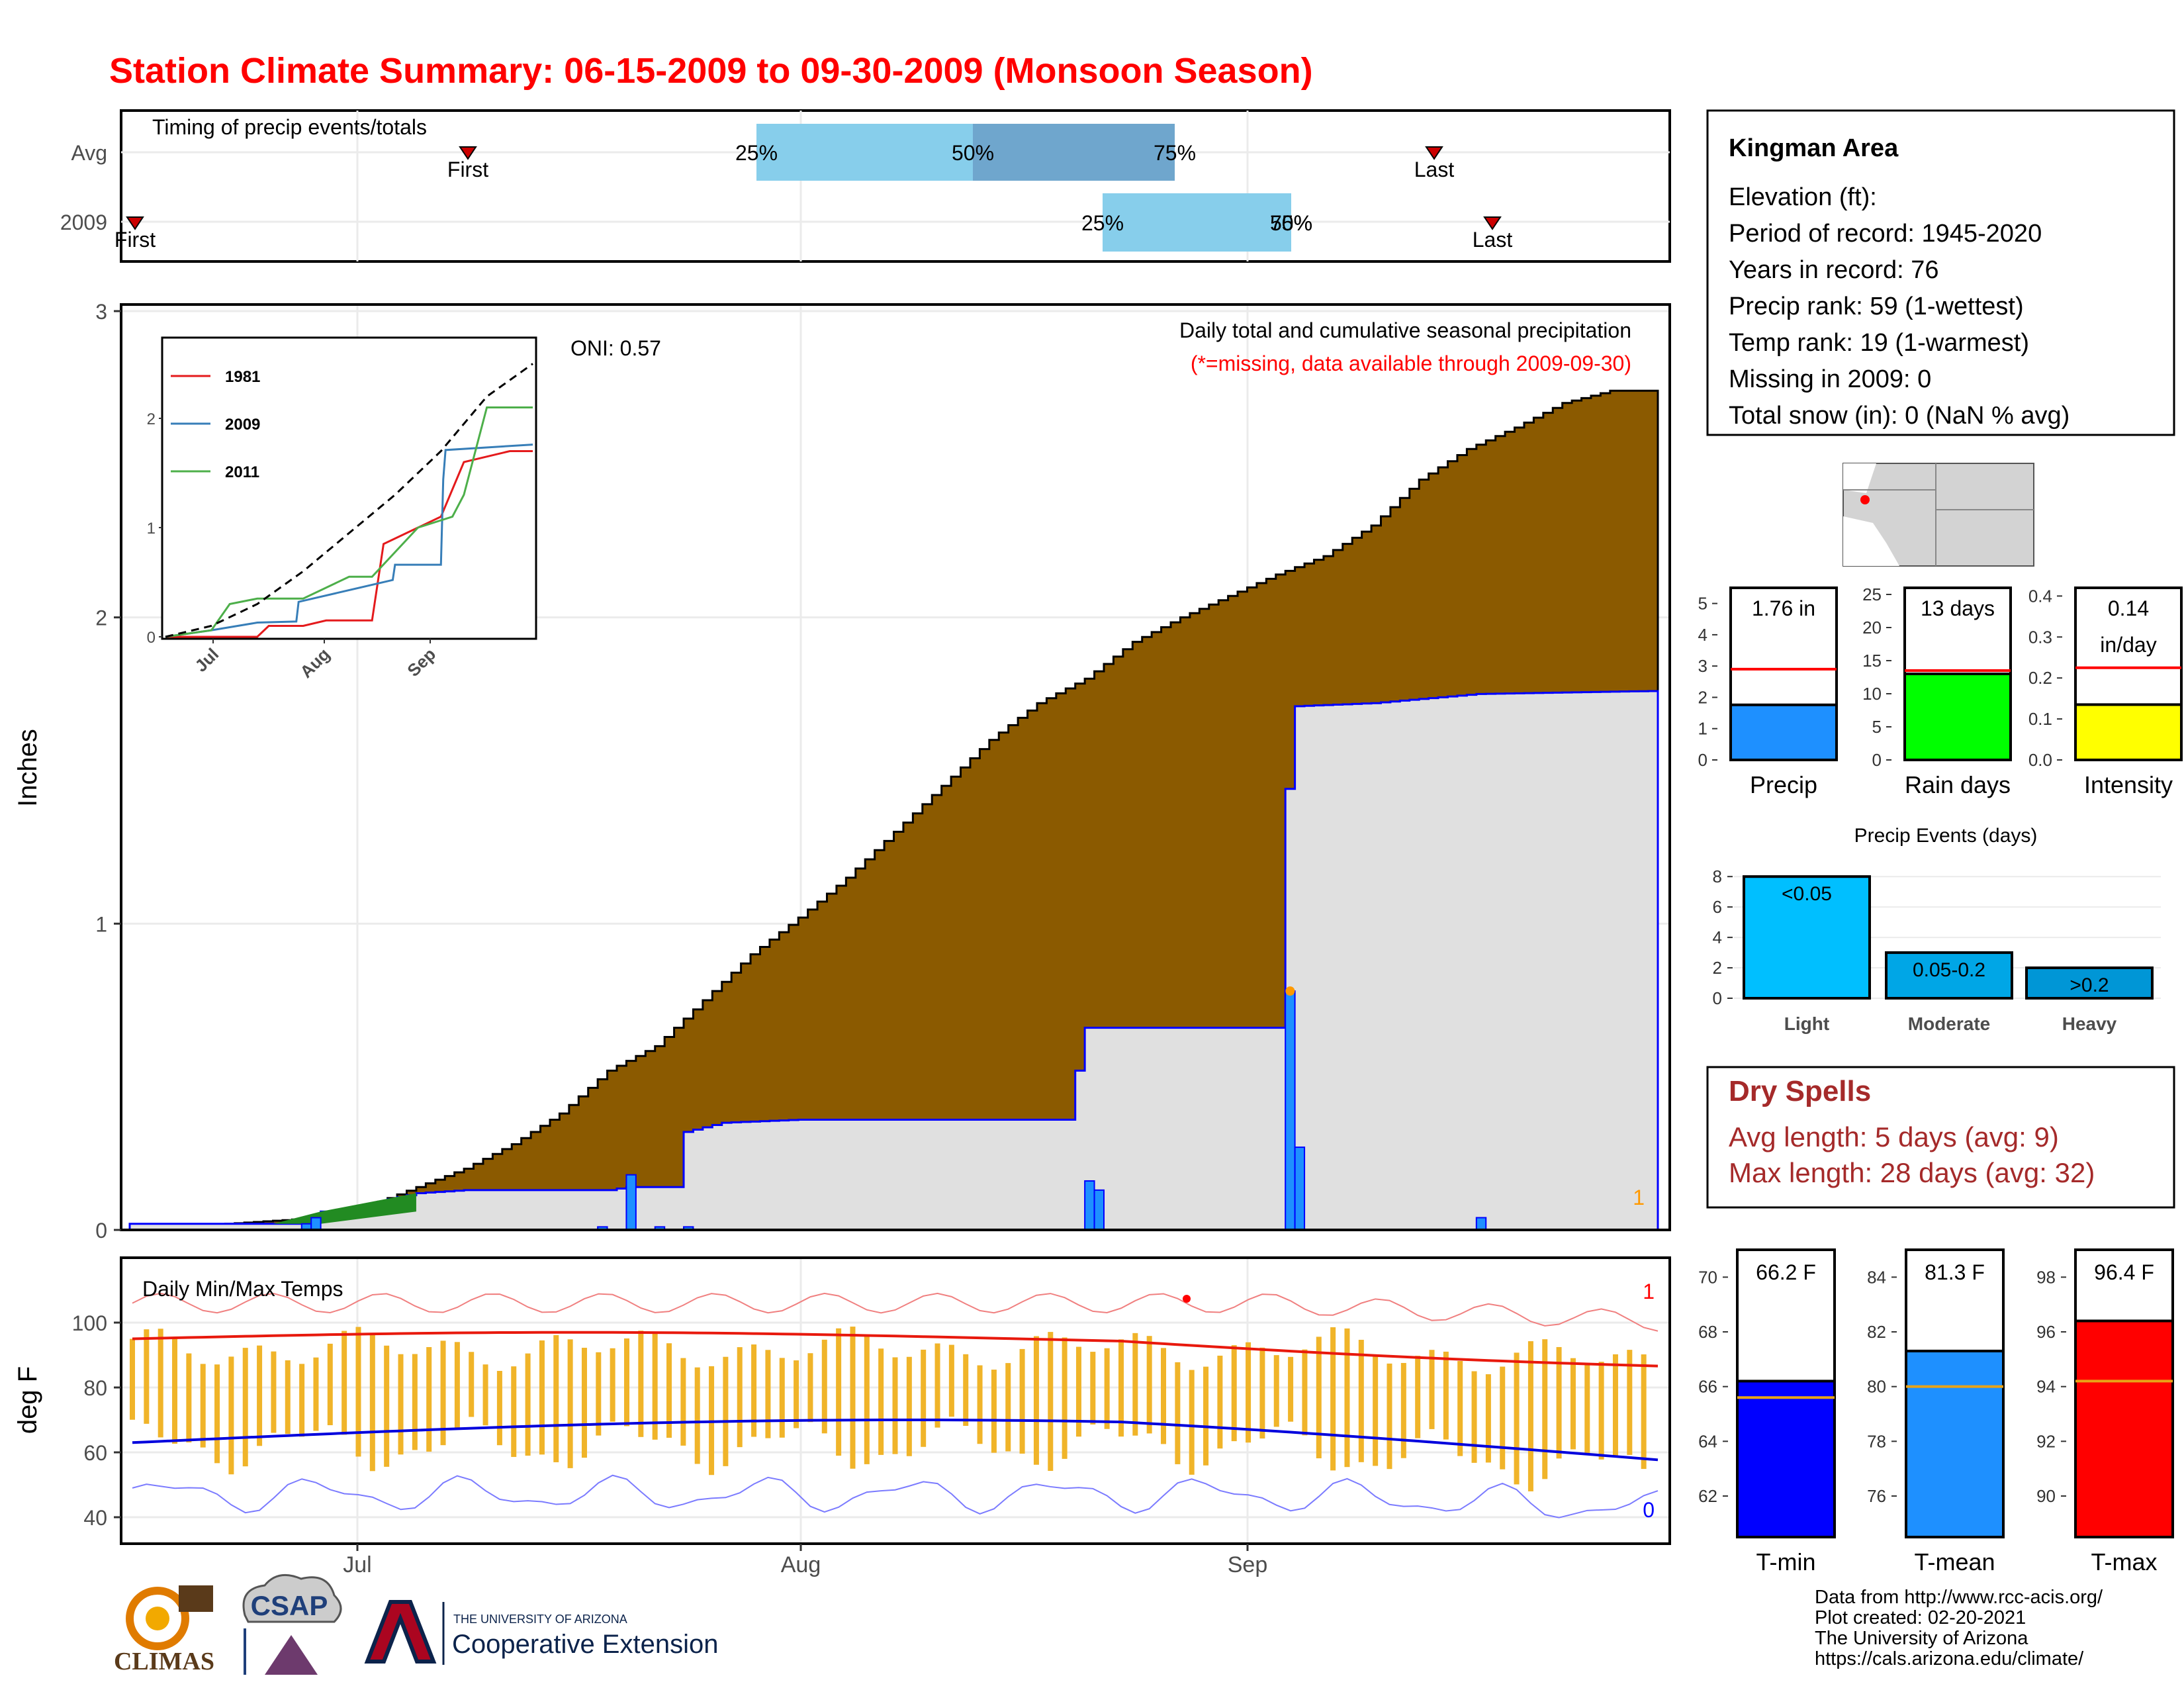 This screenshot has width=2184, height=1688. Describe the element at coordinates (242, 425) in the screenshot. I see `inset-legend-label: 2009` at that location.